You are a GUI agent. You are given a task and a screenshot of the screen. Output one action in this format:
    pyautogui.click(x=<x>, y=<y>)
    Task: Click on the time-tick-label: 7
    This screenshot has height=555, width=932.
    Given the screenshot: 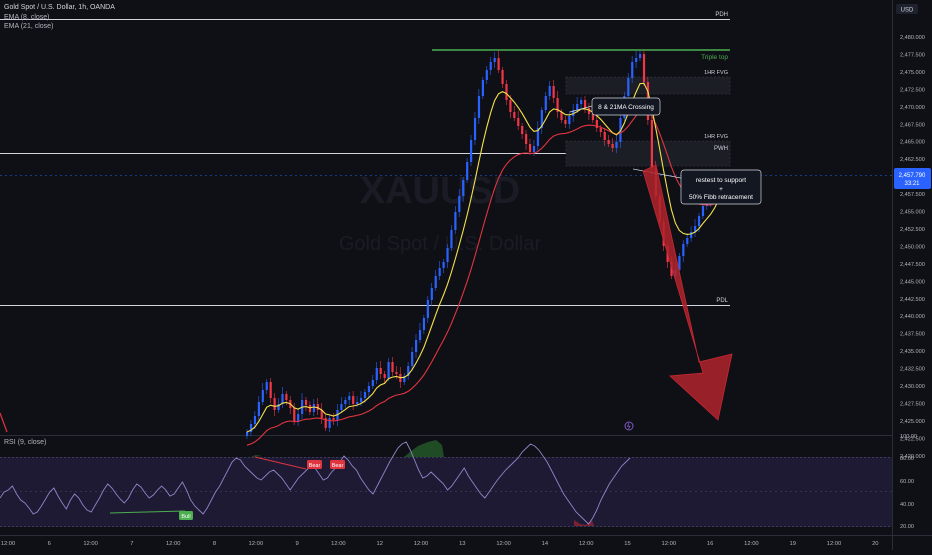 What is the action you would take?
    pyautogui.click(x=131, y=544)
    